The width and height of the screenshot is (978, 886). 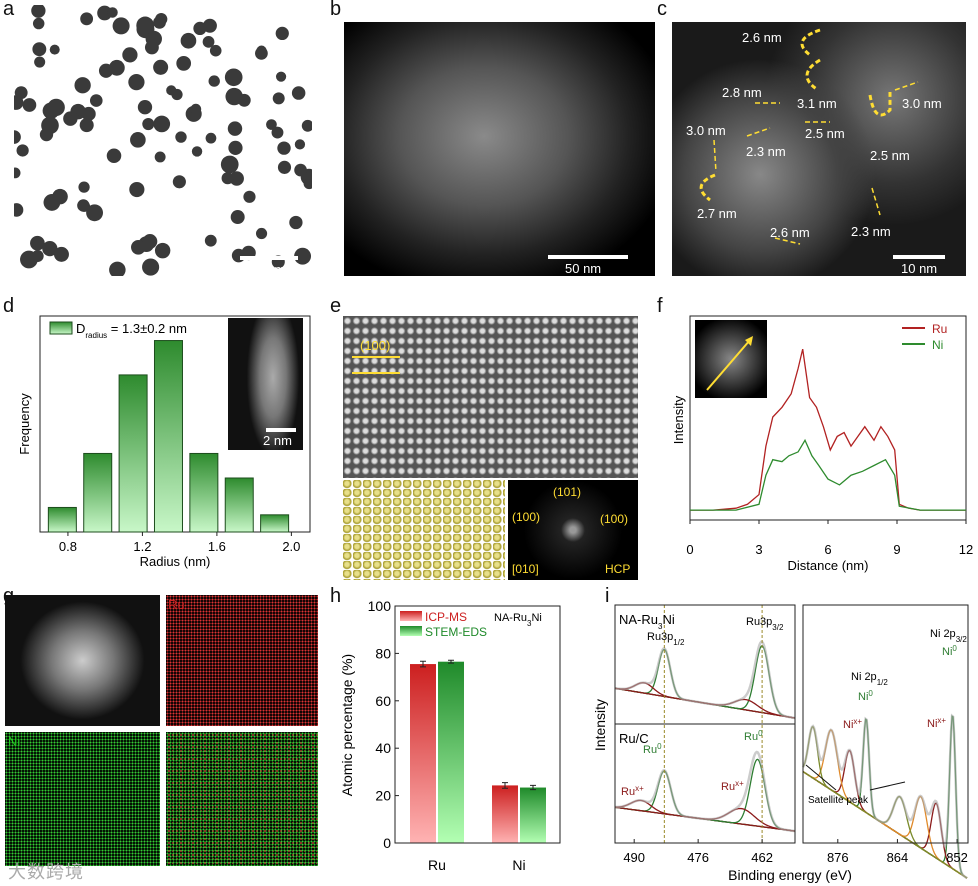 What do you see at coordinates (61, 328) in the screenshot?
I see `legend-swatch` at bounding box center [61, 328].